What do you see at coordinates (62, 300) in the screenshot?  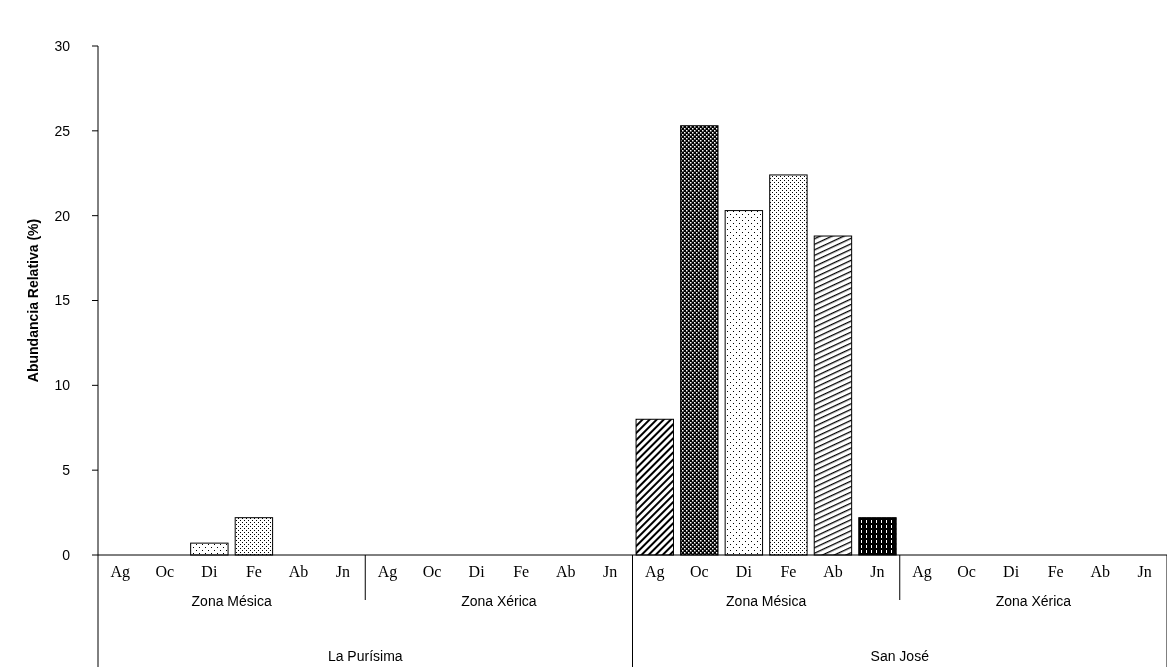 I see `y-tick-label: 15` at bounding box center [62, 300].